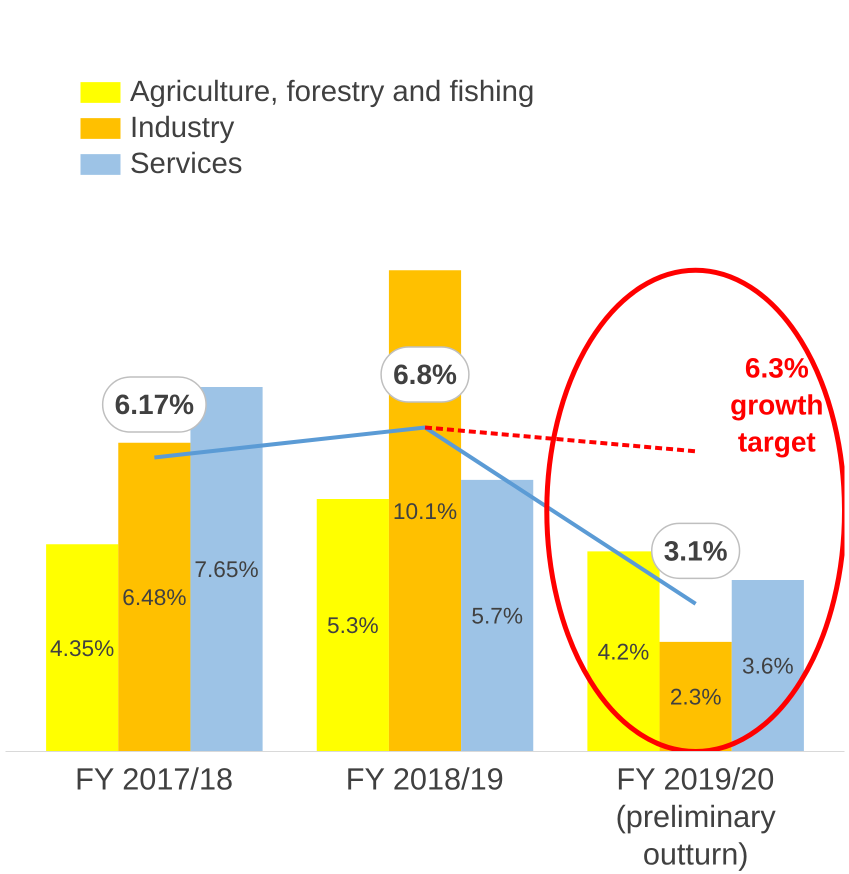 The image size is (849, 874). I want to click on legend-label: Industry, so click(182, 128).